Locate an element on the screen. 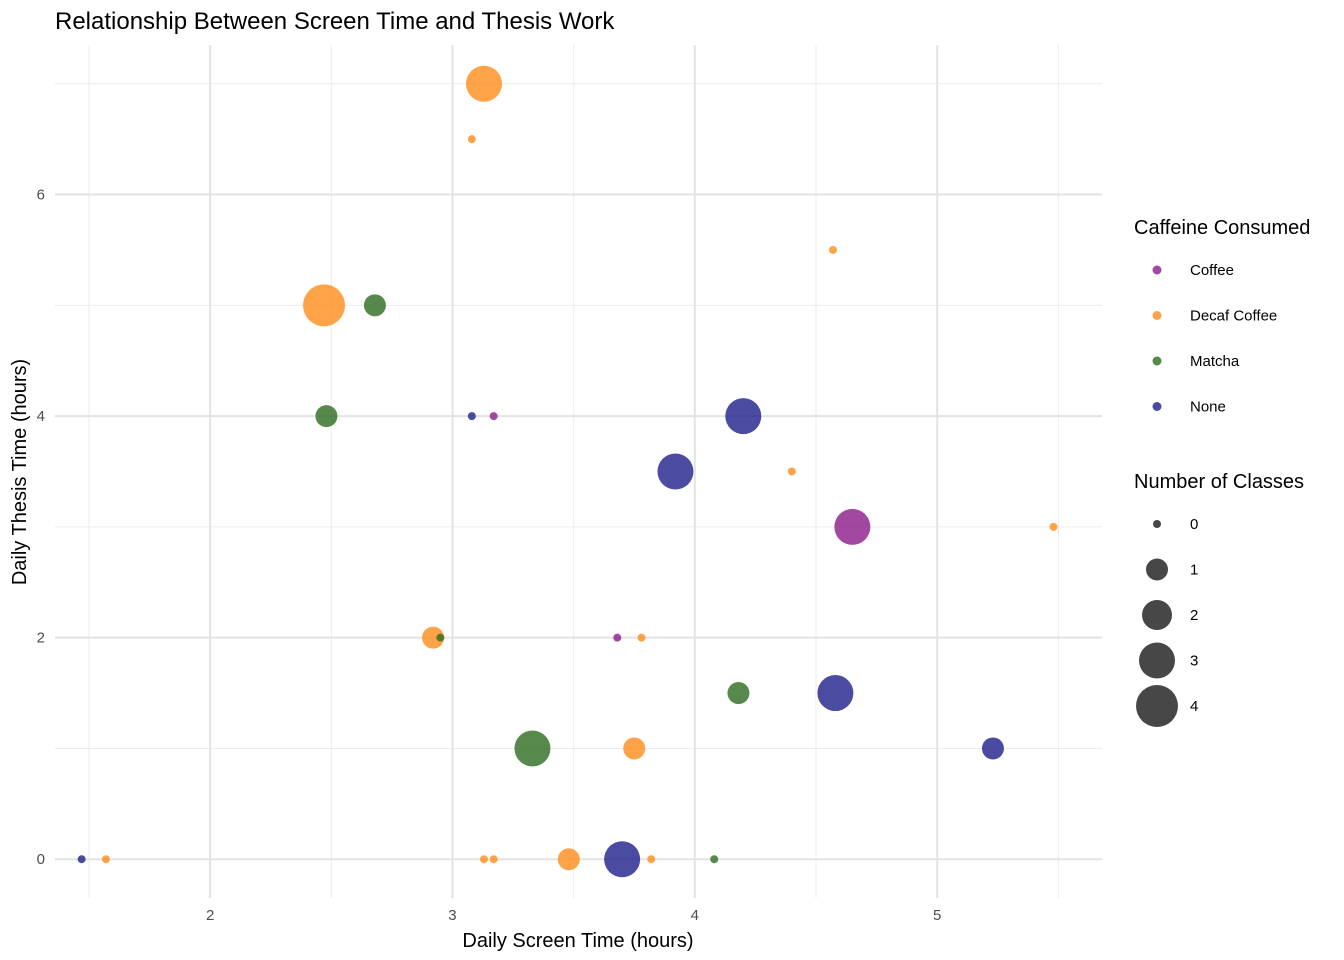 The image size is (1344, 960). x-tick-label: 2 is located at coordinates (210, 915).